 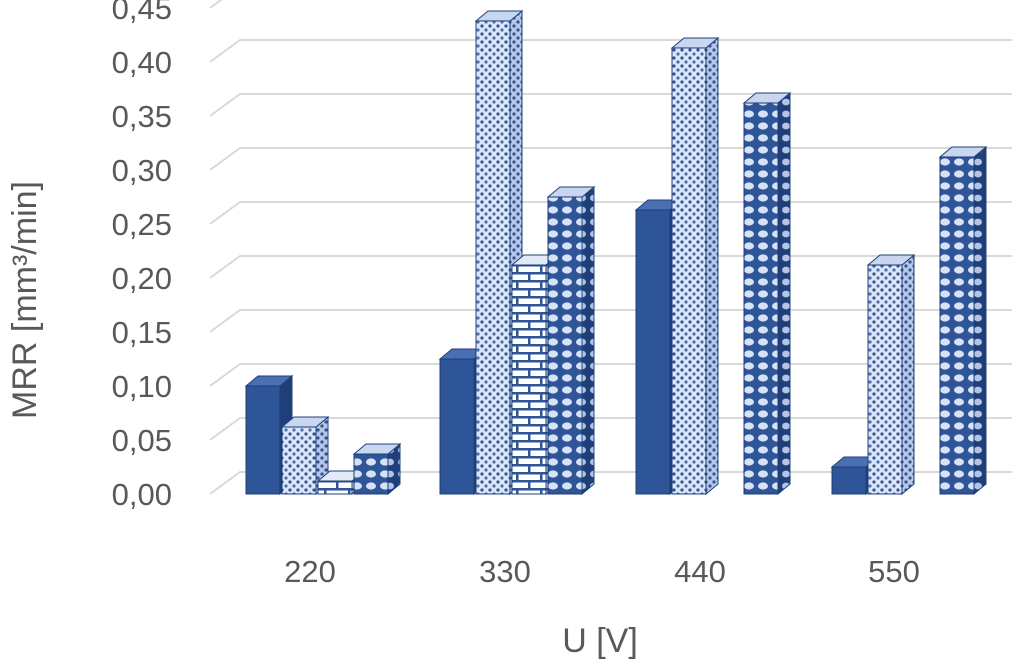 I want to click on x-axis-ticks: 220 330 440 550, so click(x=602, y=571).